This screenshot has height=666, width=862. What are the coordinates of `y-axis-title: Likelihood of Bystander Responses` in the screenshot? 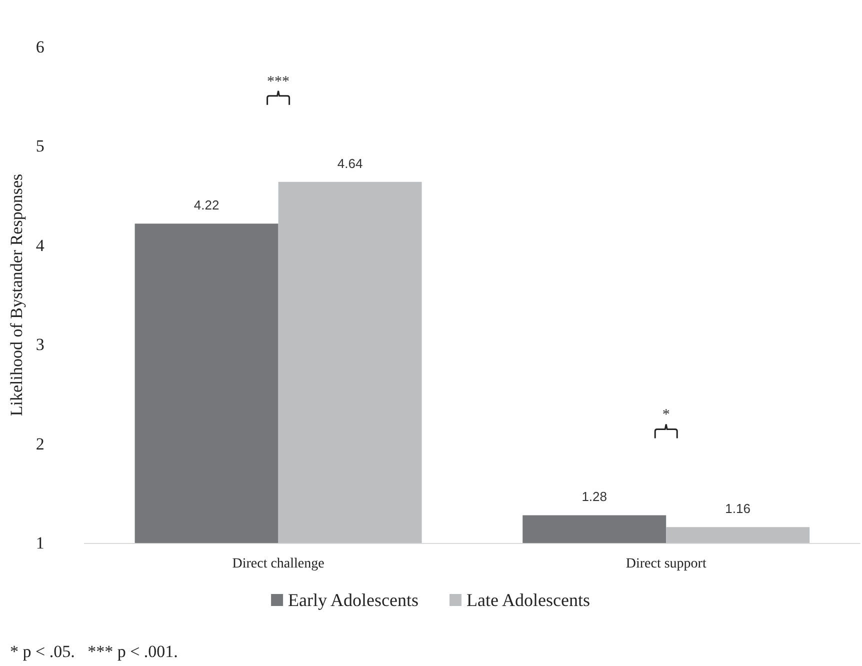 It's located at (16, 295).